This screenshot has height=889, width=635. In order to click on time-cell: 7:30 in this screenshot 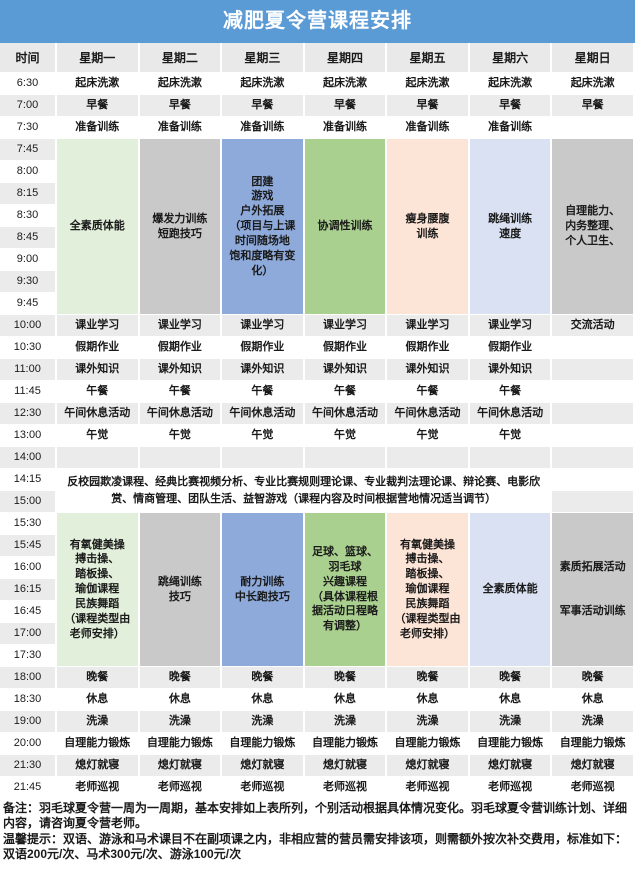, I will do `click(28, 128)`.